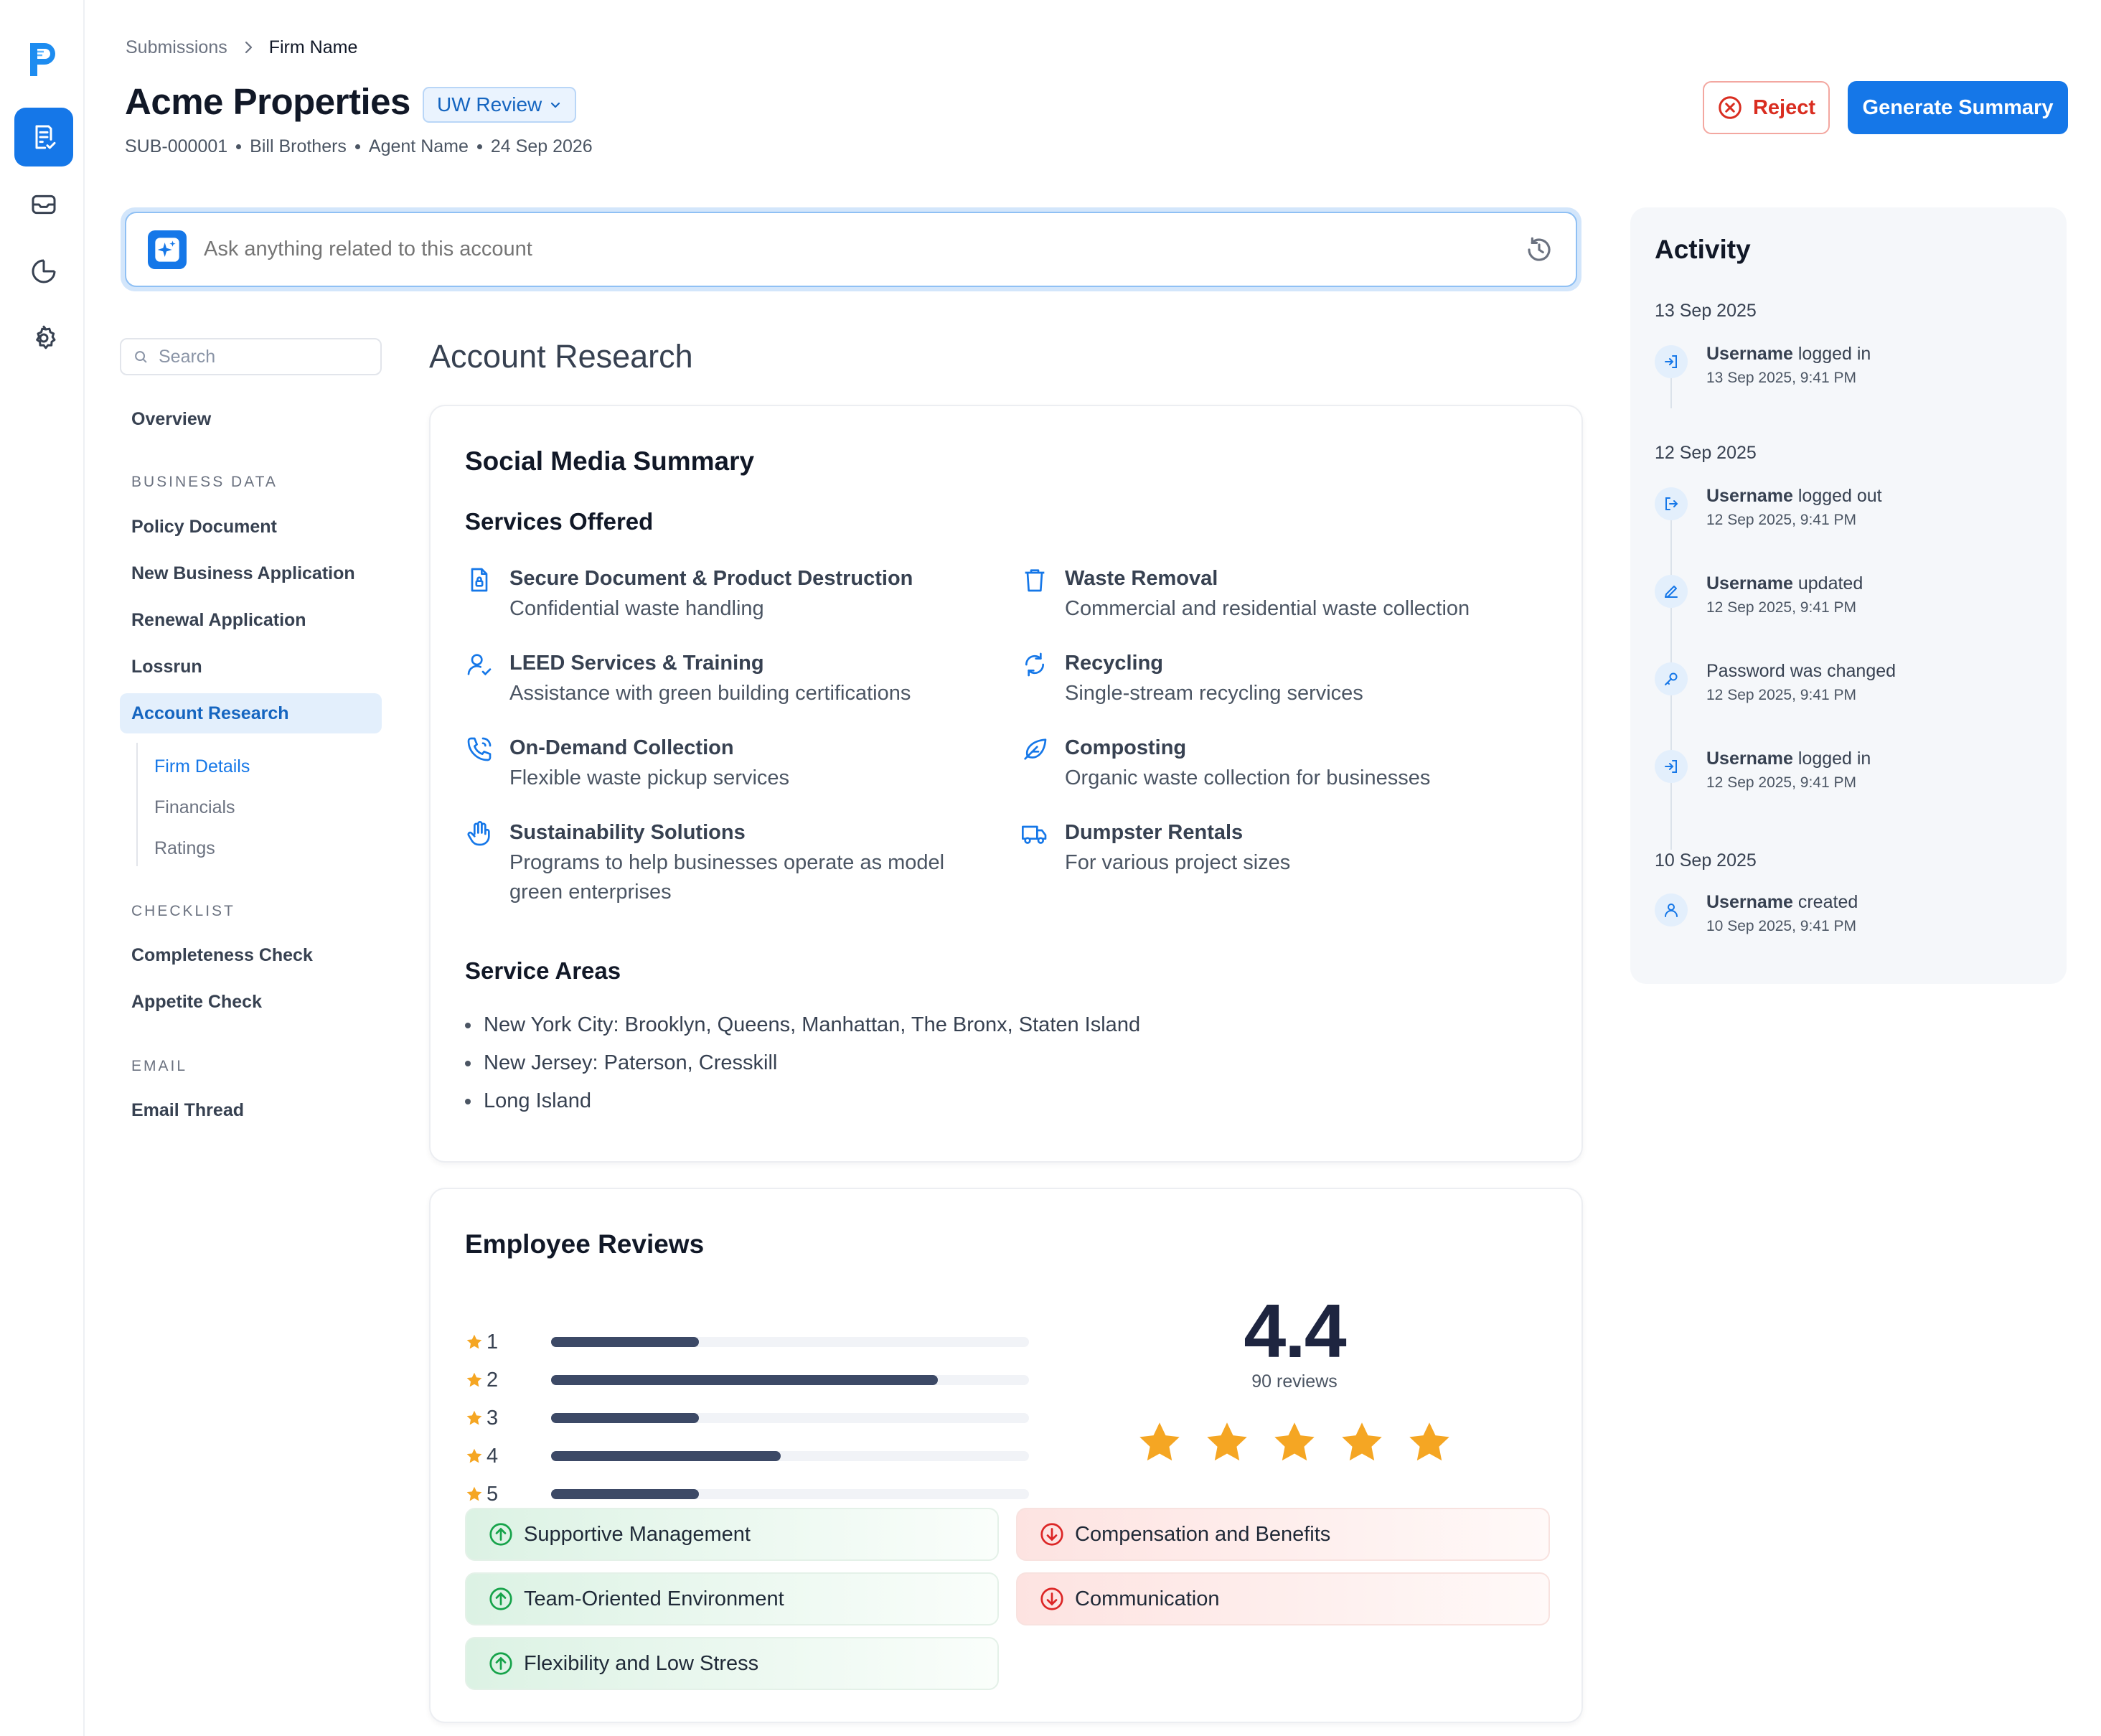 This screenshot has width=2101, height=1736. What do you see at coordinates (747, 1494) in the screenshot?
I see `rating-row: 5` at bounding box center [747, 1494].